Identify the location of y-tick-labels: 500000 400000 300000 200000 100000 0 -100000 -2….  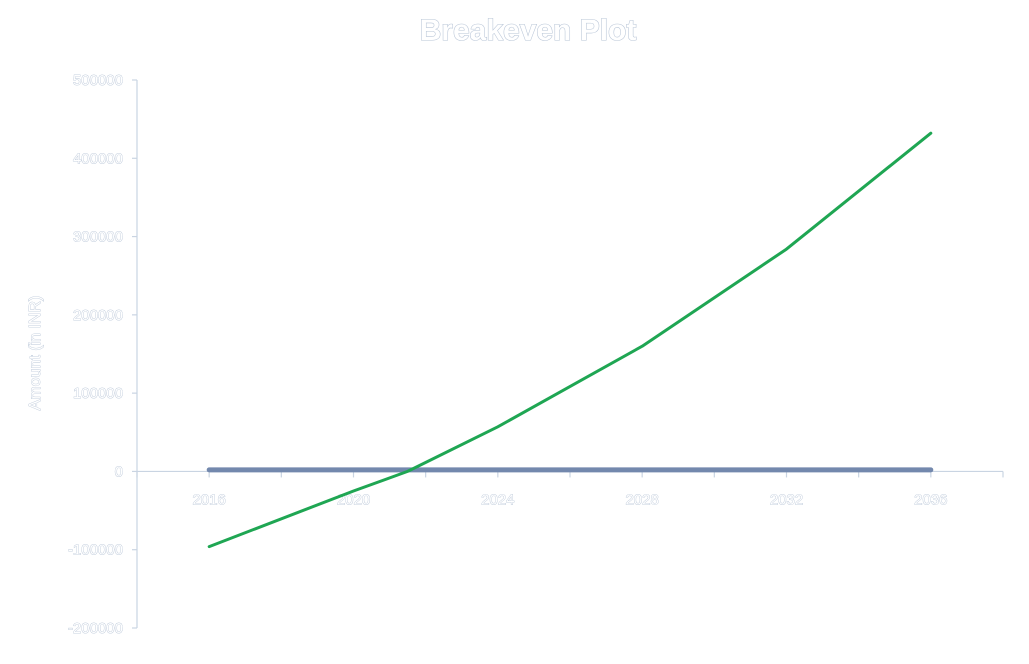
(96, 355).